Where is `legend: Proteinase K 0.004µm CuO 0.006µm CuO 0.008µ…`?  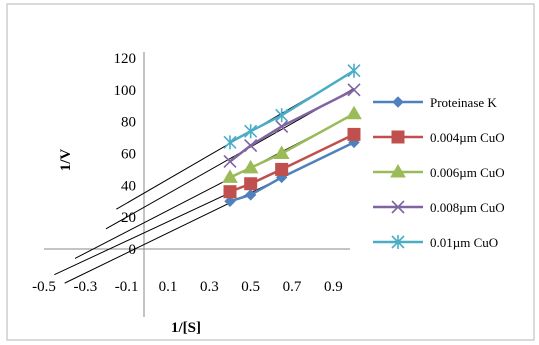 legend: Proteinase K 0.004µm CuO 0.006µm CuO 0.008µ… is located at coordinates (439, 172).